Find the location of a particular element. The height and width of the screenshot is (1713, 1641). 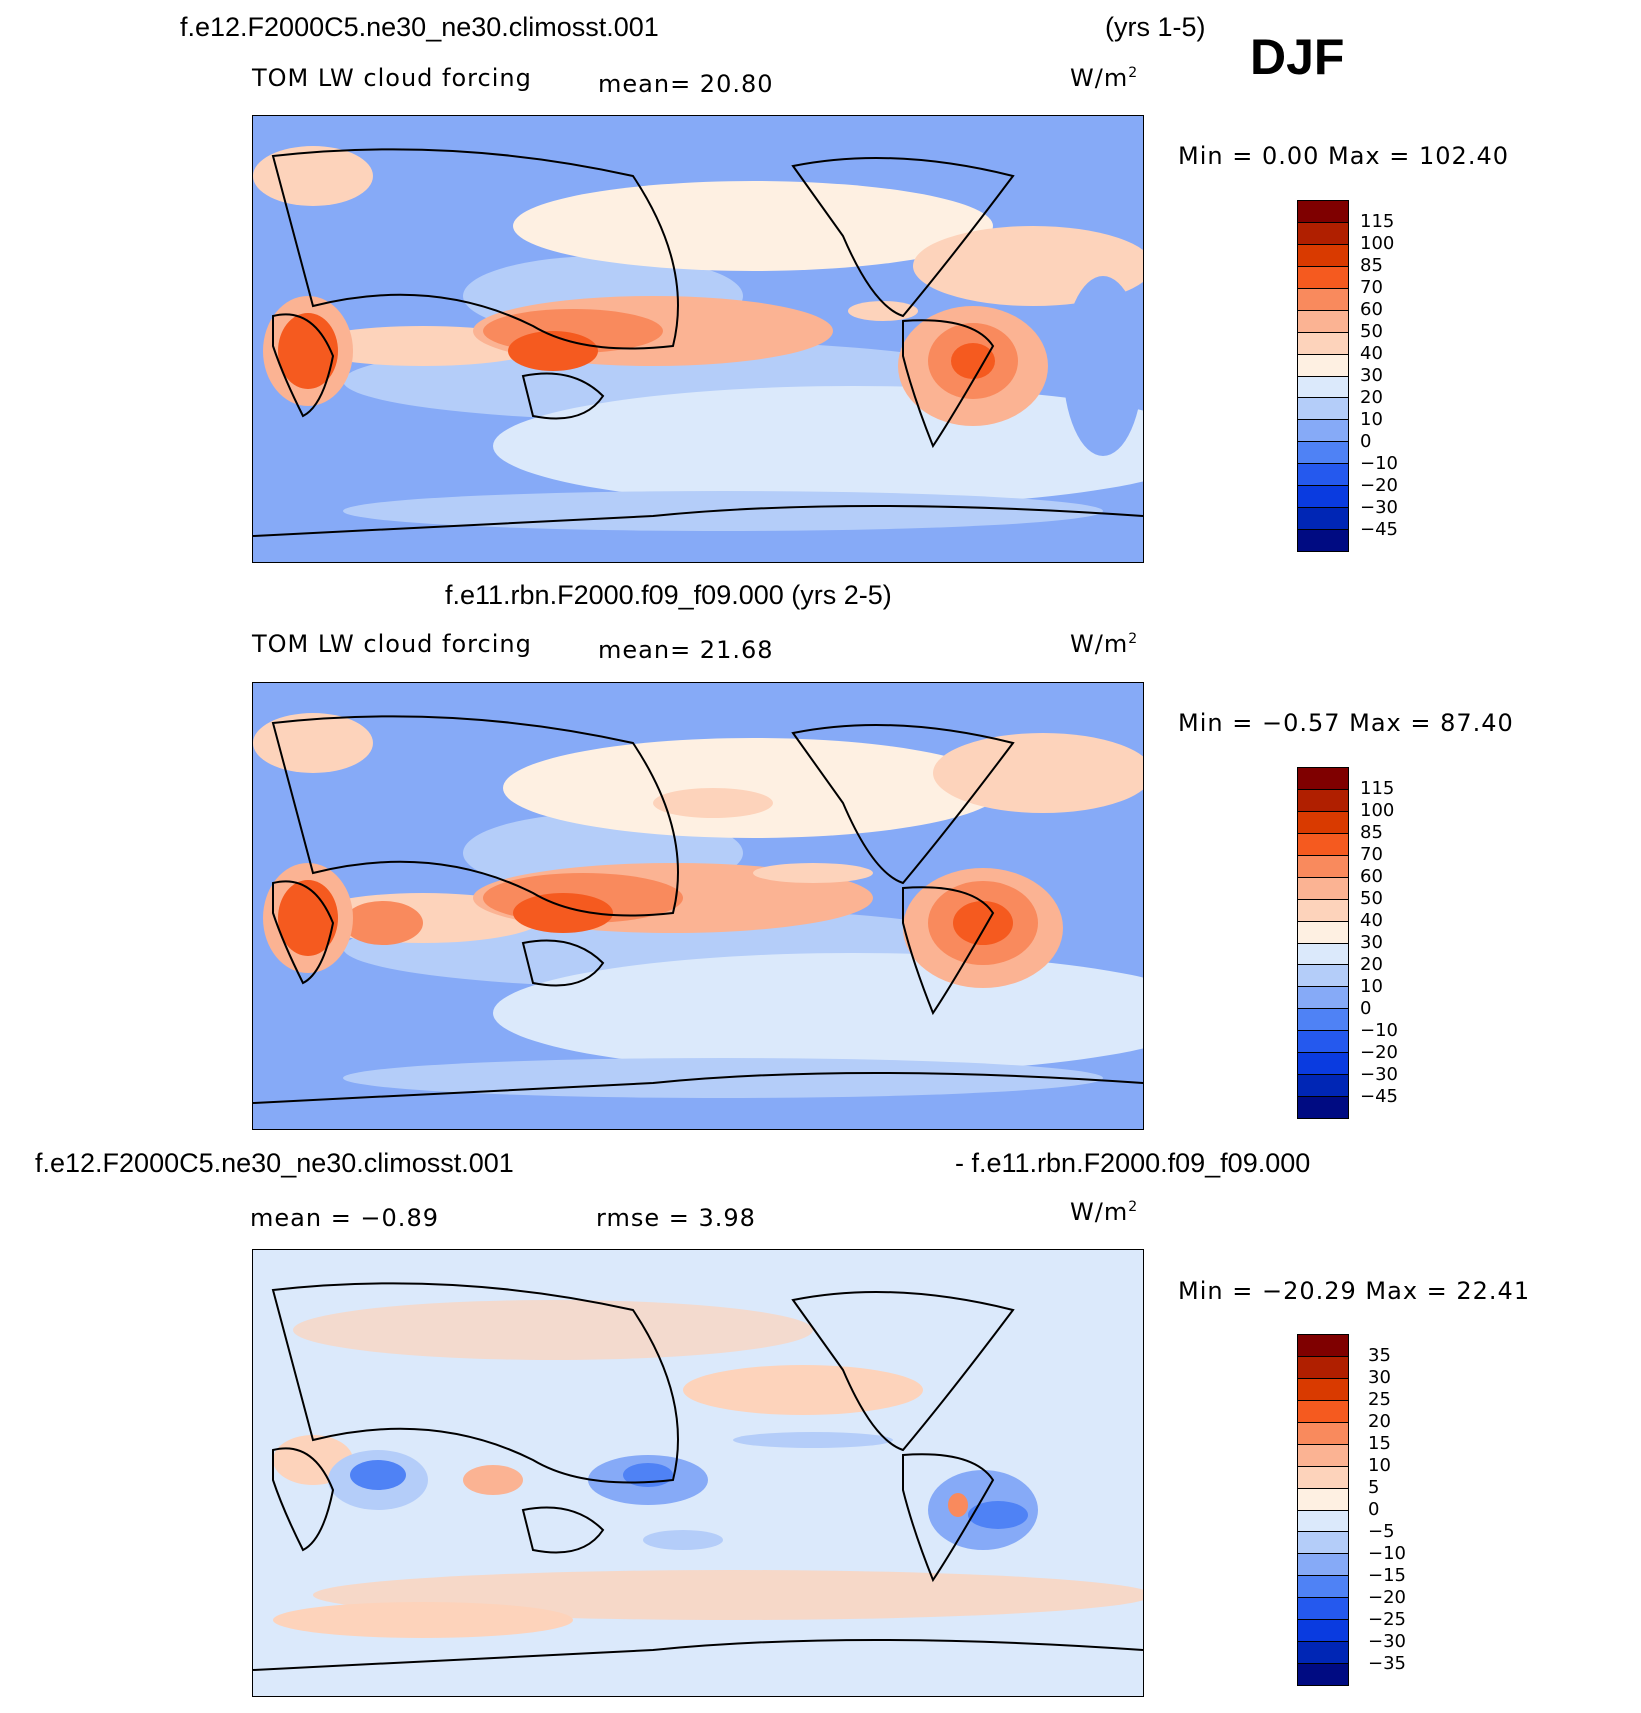

tick-label: −35 is located at coordinates (1387, 1663).